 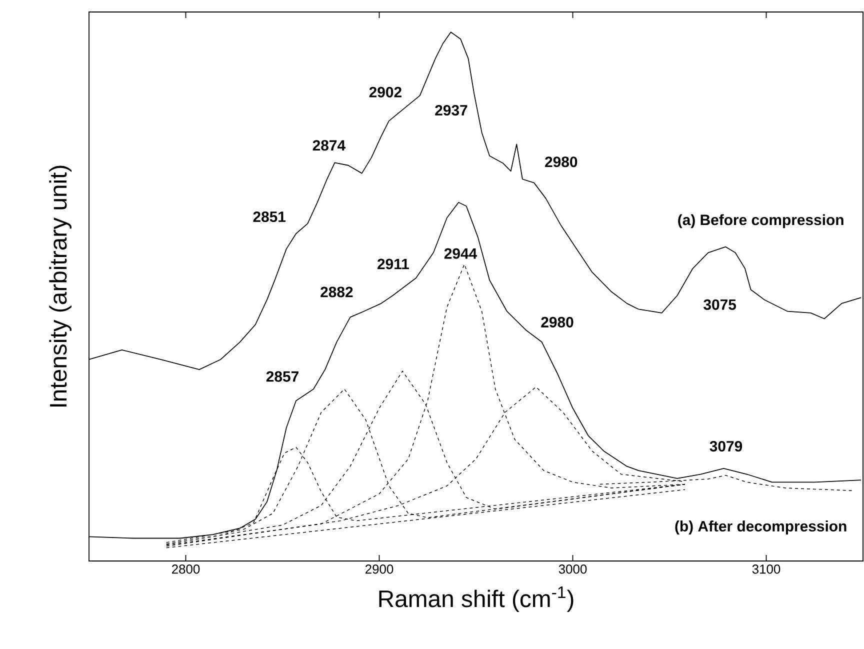 I want to click on annotation: 2902, so click(x=385, y=92).